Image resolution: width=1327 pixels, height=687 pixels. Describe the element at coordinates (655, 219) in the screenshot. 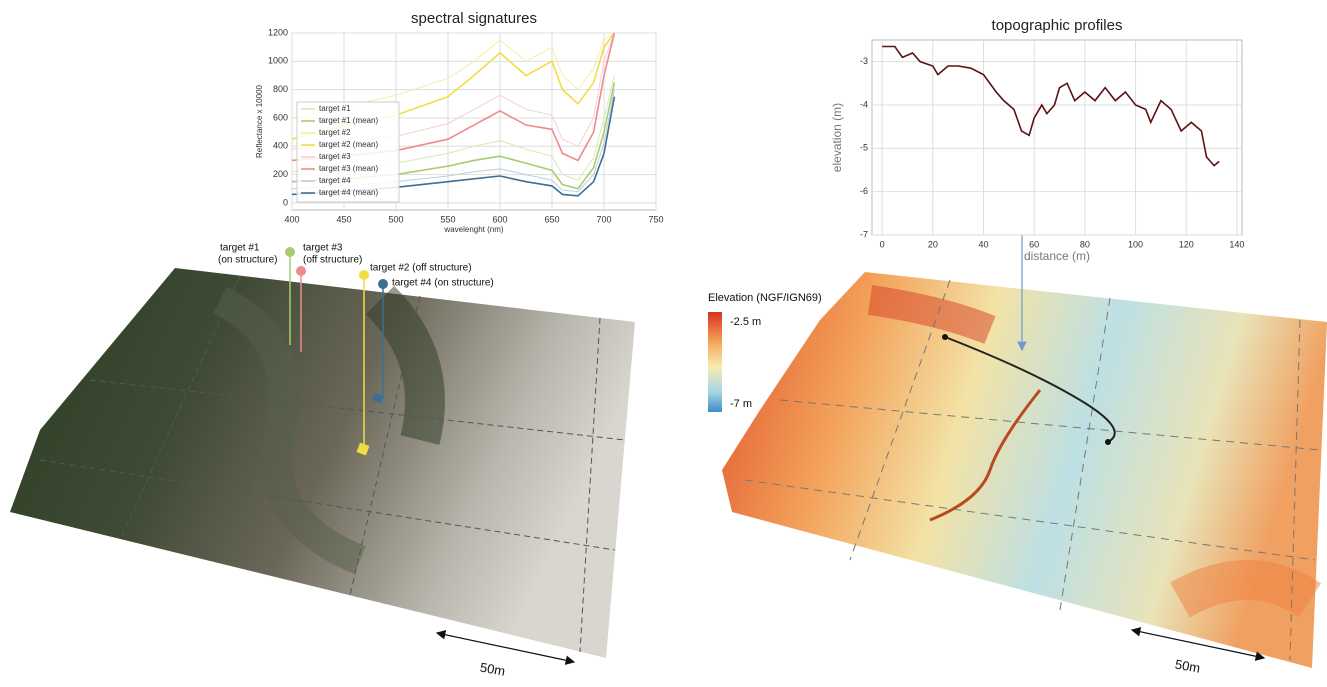

I see `x-tick-label: 750` at that location.